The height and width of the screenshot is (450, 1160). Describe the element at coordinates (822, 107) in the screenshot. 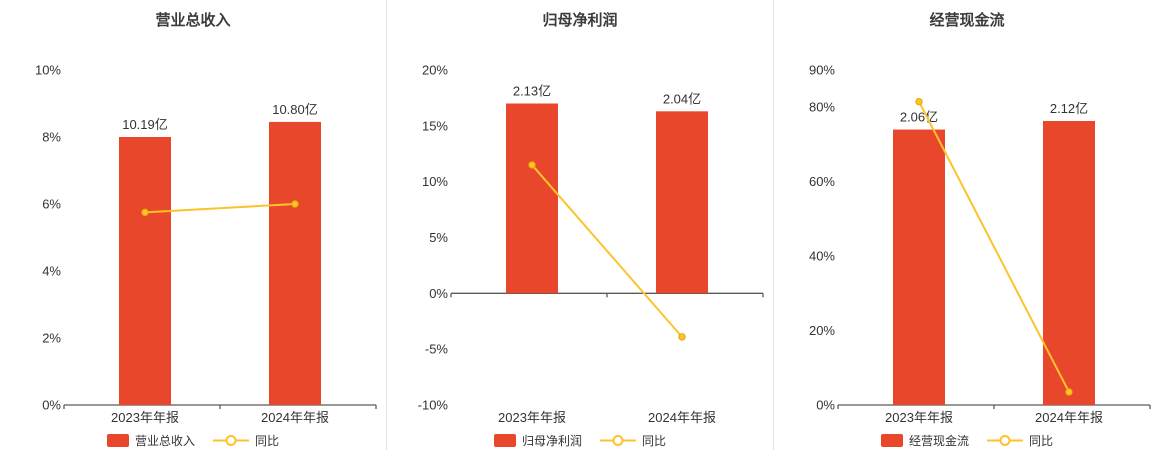

I see `y-tick-label: 80%` at that location.